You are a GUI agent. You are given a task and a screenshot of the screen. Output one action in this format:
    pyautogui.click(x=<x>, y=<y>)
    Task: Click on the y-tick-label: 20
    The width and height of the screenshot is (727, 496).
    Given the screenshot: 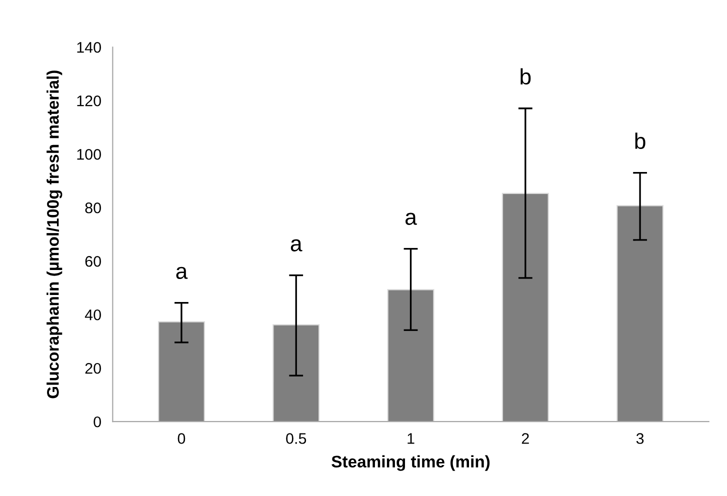 What is the action you would take?
    pyautogui.click(x=93, y=368)
    